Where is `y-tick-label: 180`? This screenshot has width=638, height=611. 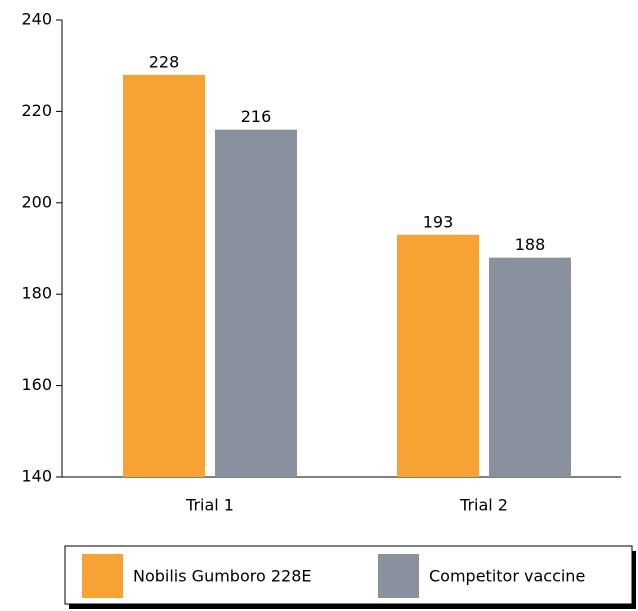 y-tick-label: 180 is located at coordinates (36, 293).